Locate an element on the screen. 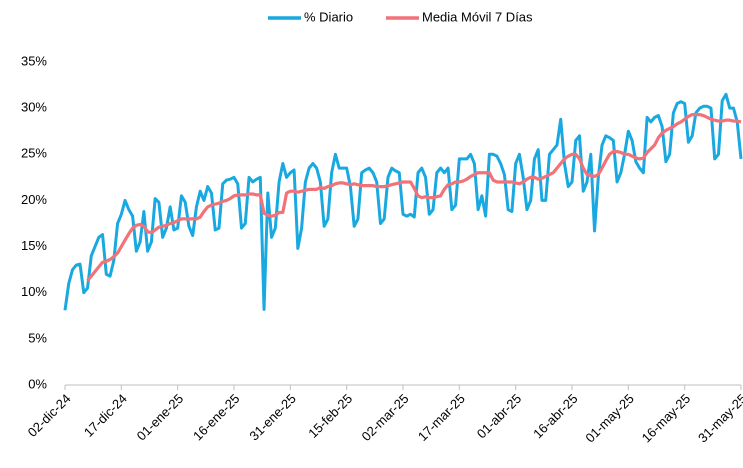 This screenshot has width=743, height=468. y-tick-label: 30% is located at coordinates (34, 107).